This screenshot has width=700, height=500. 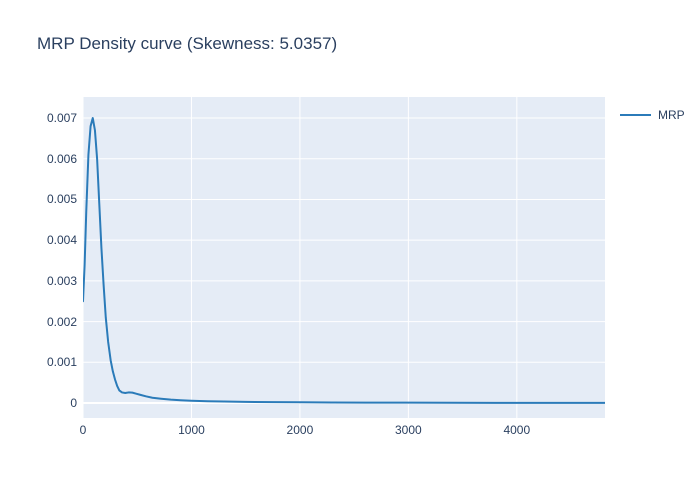 What do you see at coordinates (73, 403) in the screenshot?
I see `y-tick-0: 0` at bounding box center [73, 403].